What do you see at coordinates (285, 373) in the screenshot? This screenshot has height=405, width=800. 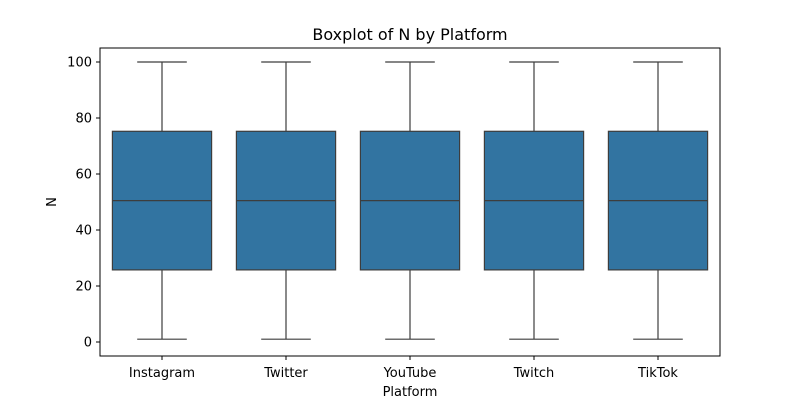 I see `x-tick-label: Twitter` at bounding box center [285, 373].